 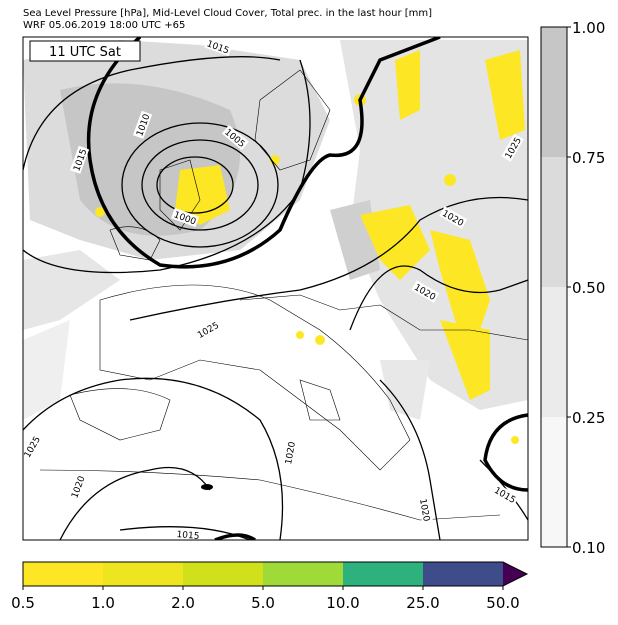 I want to click on time-box, so click(x=85, y=51).